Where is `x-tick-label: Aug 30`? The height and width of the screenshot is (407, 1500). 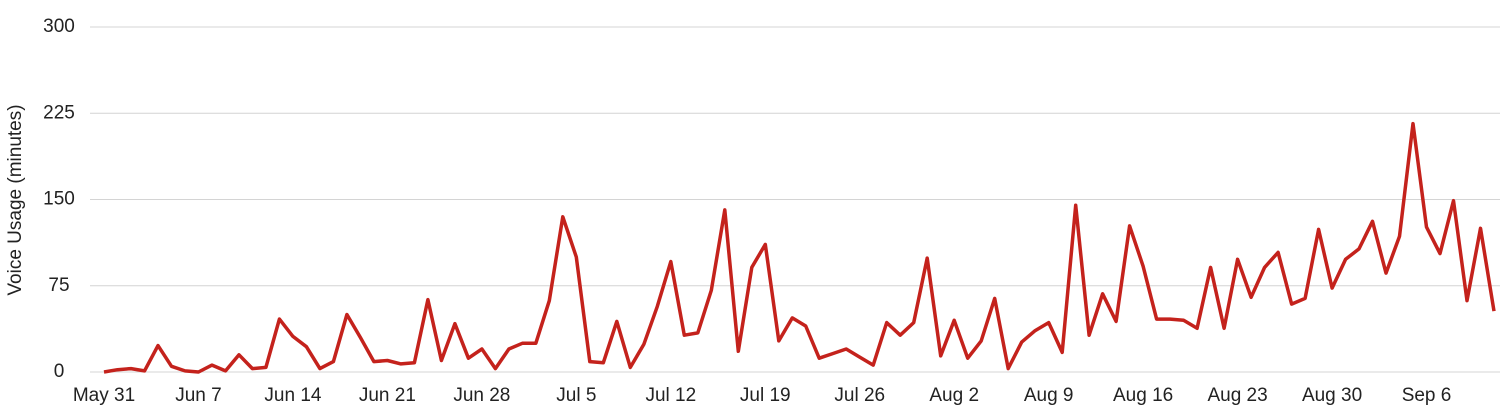
x-tick-label: Aug 30 is located at coordinates (1332, 395).